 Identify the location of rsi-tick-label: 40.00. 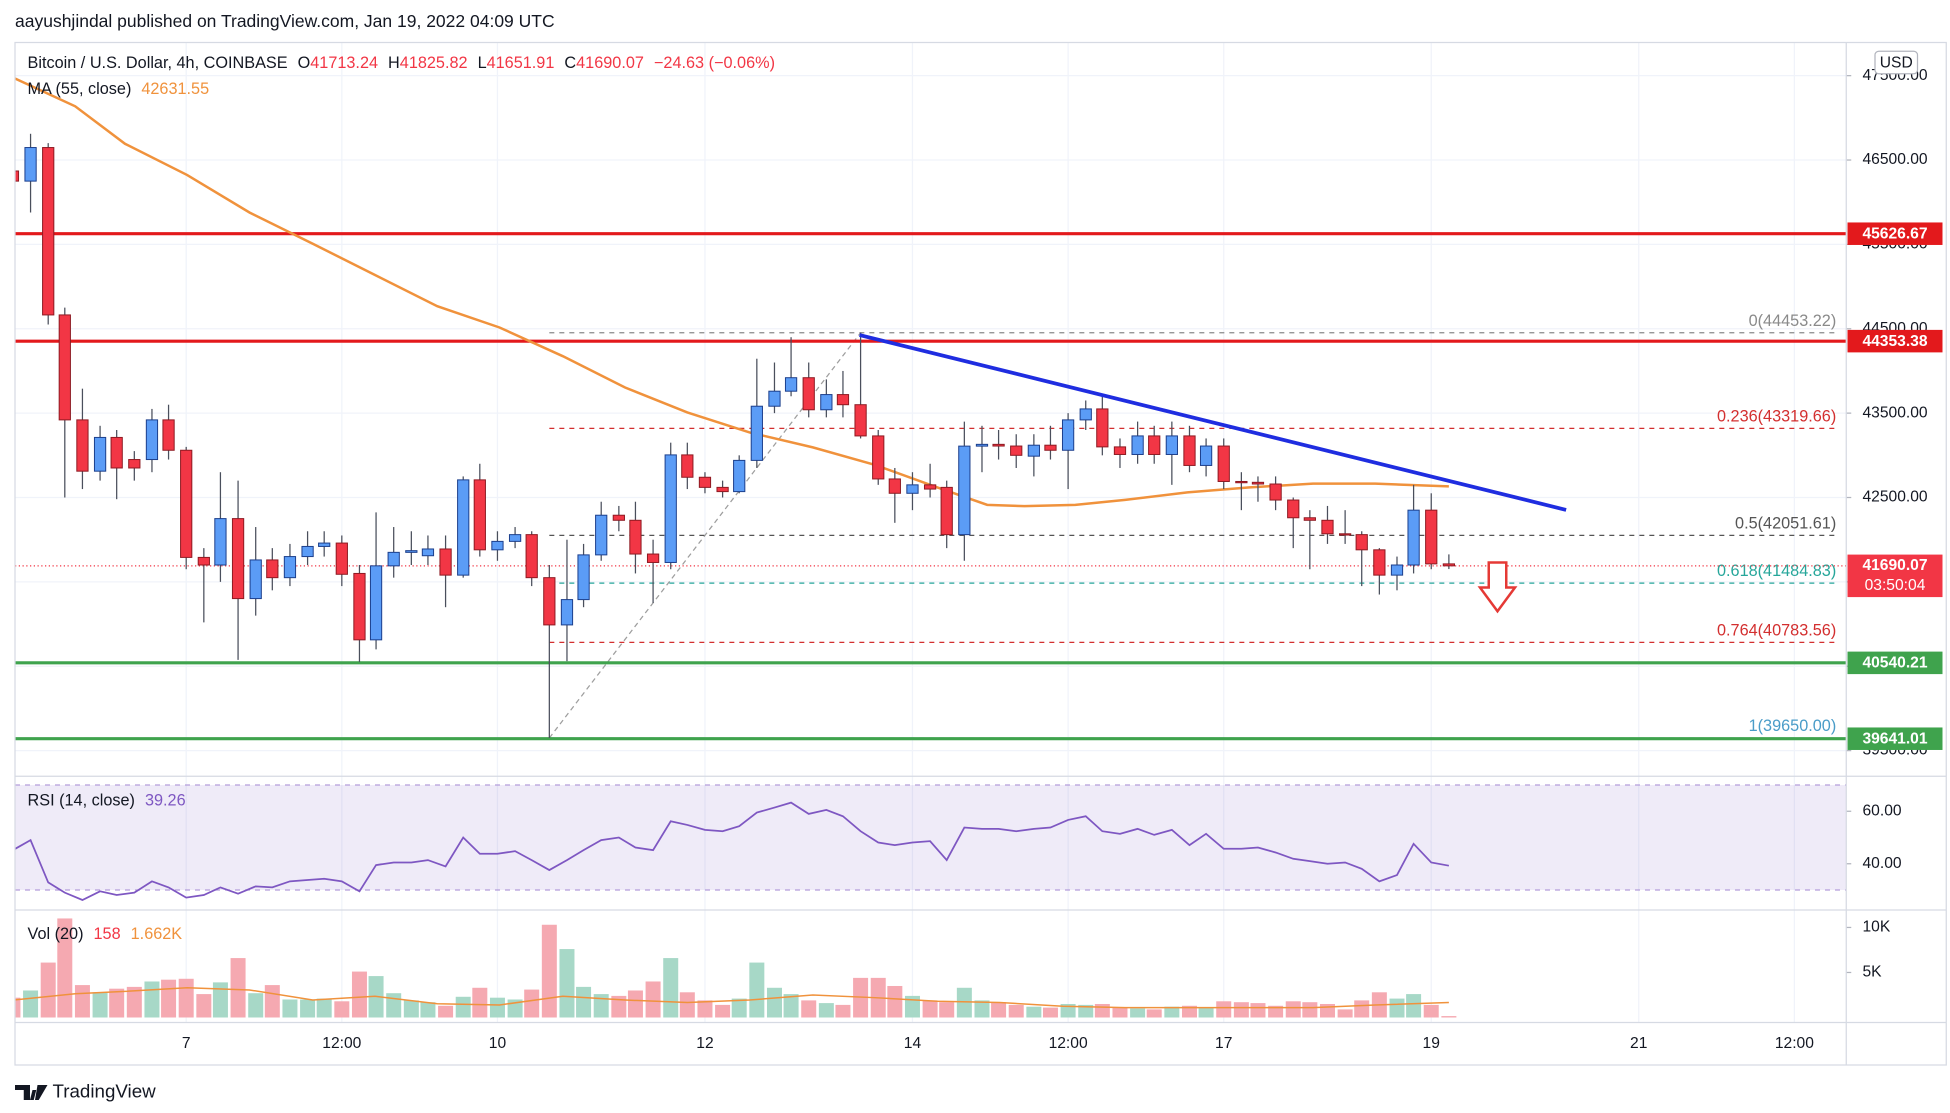
(1882, 863).